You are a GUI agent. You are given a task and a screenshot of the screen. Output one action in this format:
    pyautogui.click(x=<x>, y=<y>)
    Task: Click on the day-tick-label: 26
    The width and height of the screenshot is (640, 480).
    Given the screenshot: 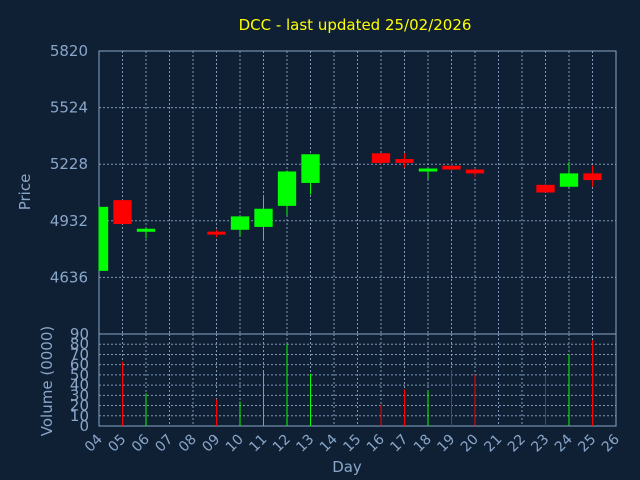 What is the action you would take?
    pyautogui.click(x=611, y=443)
    